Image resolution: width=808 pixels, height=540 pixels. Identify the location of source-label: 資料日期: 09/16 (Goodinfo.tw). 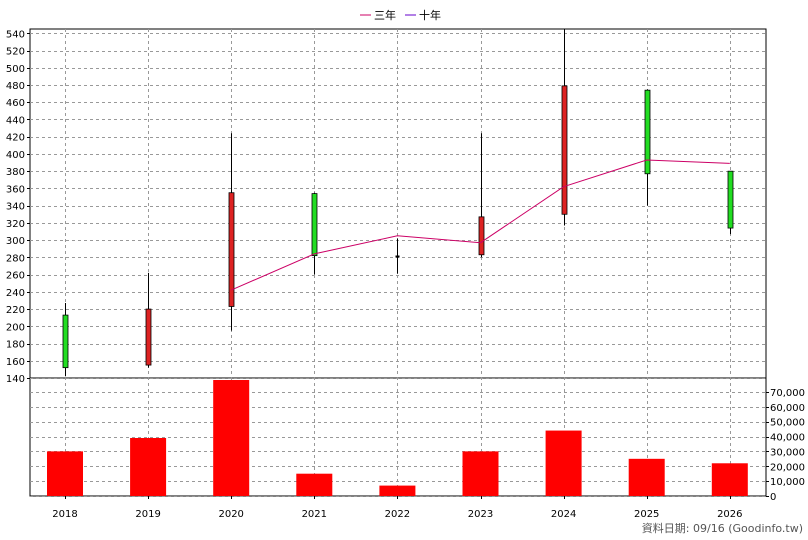
(722, 528).